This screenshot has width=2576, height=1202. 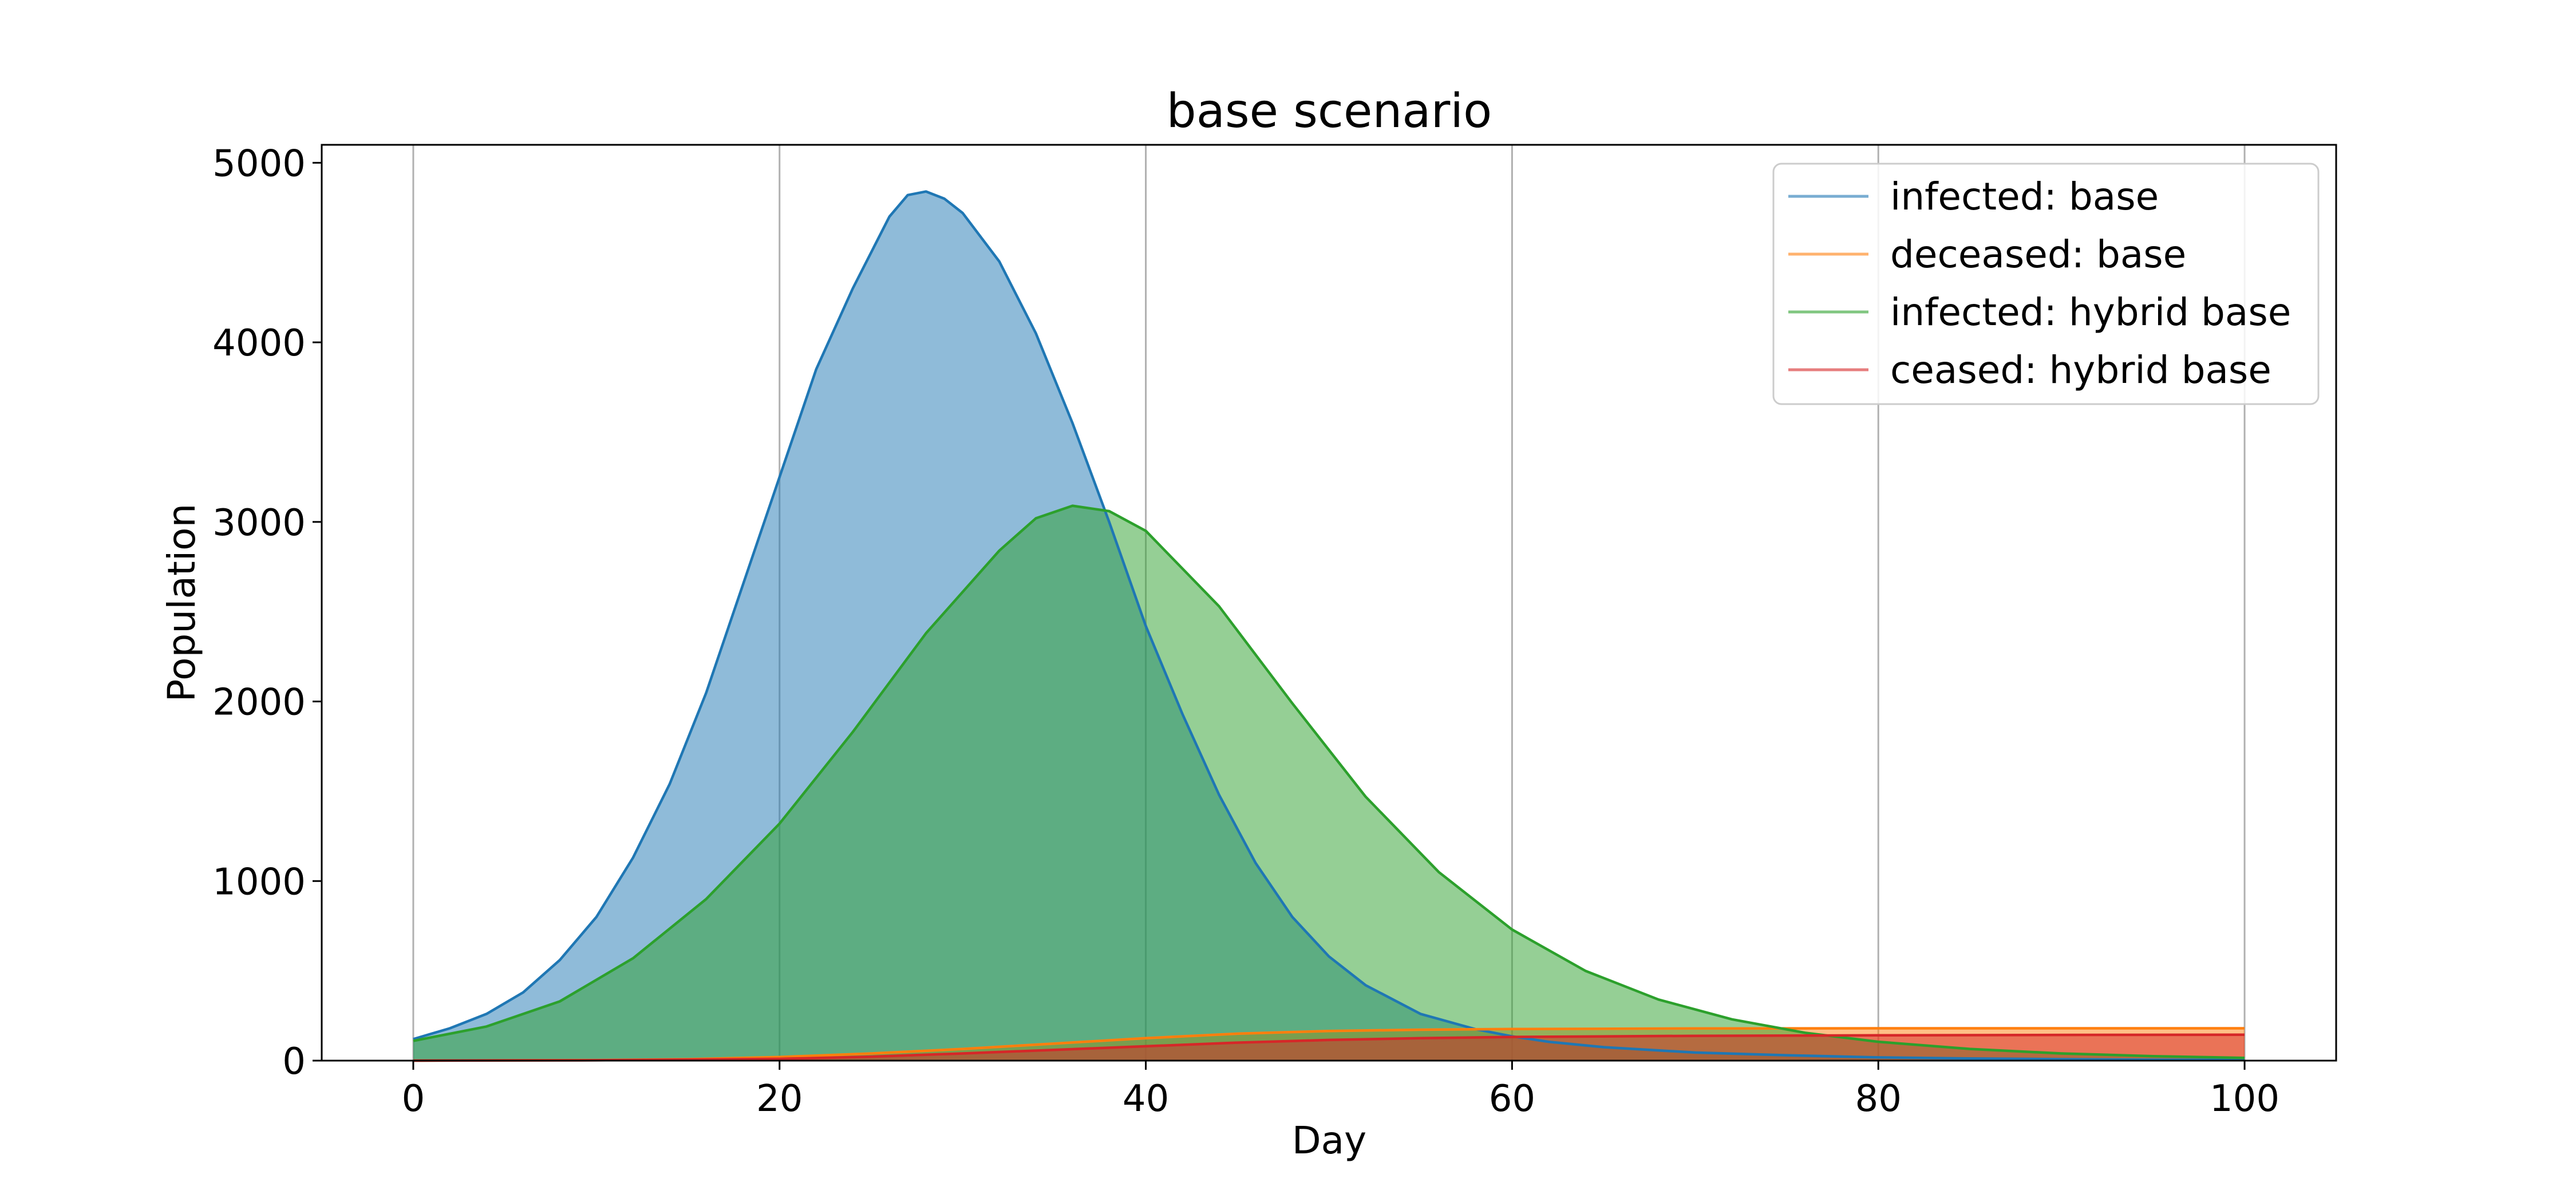 What do you see at coordinates (1329, 1141) in the screenshot?
I see `x-axis-label: Day` at bounding box center [1329, 1141].